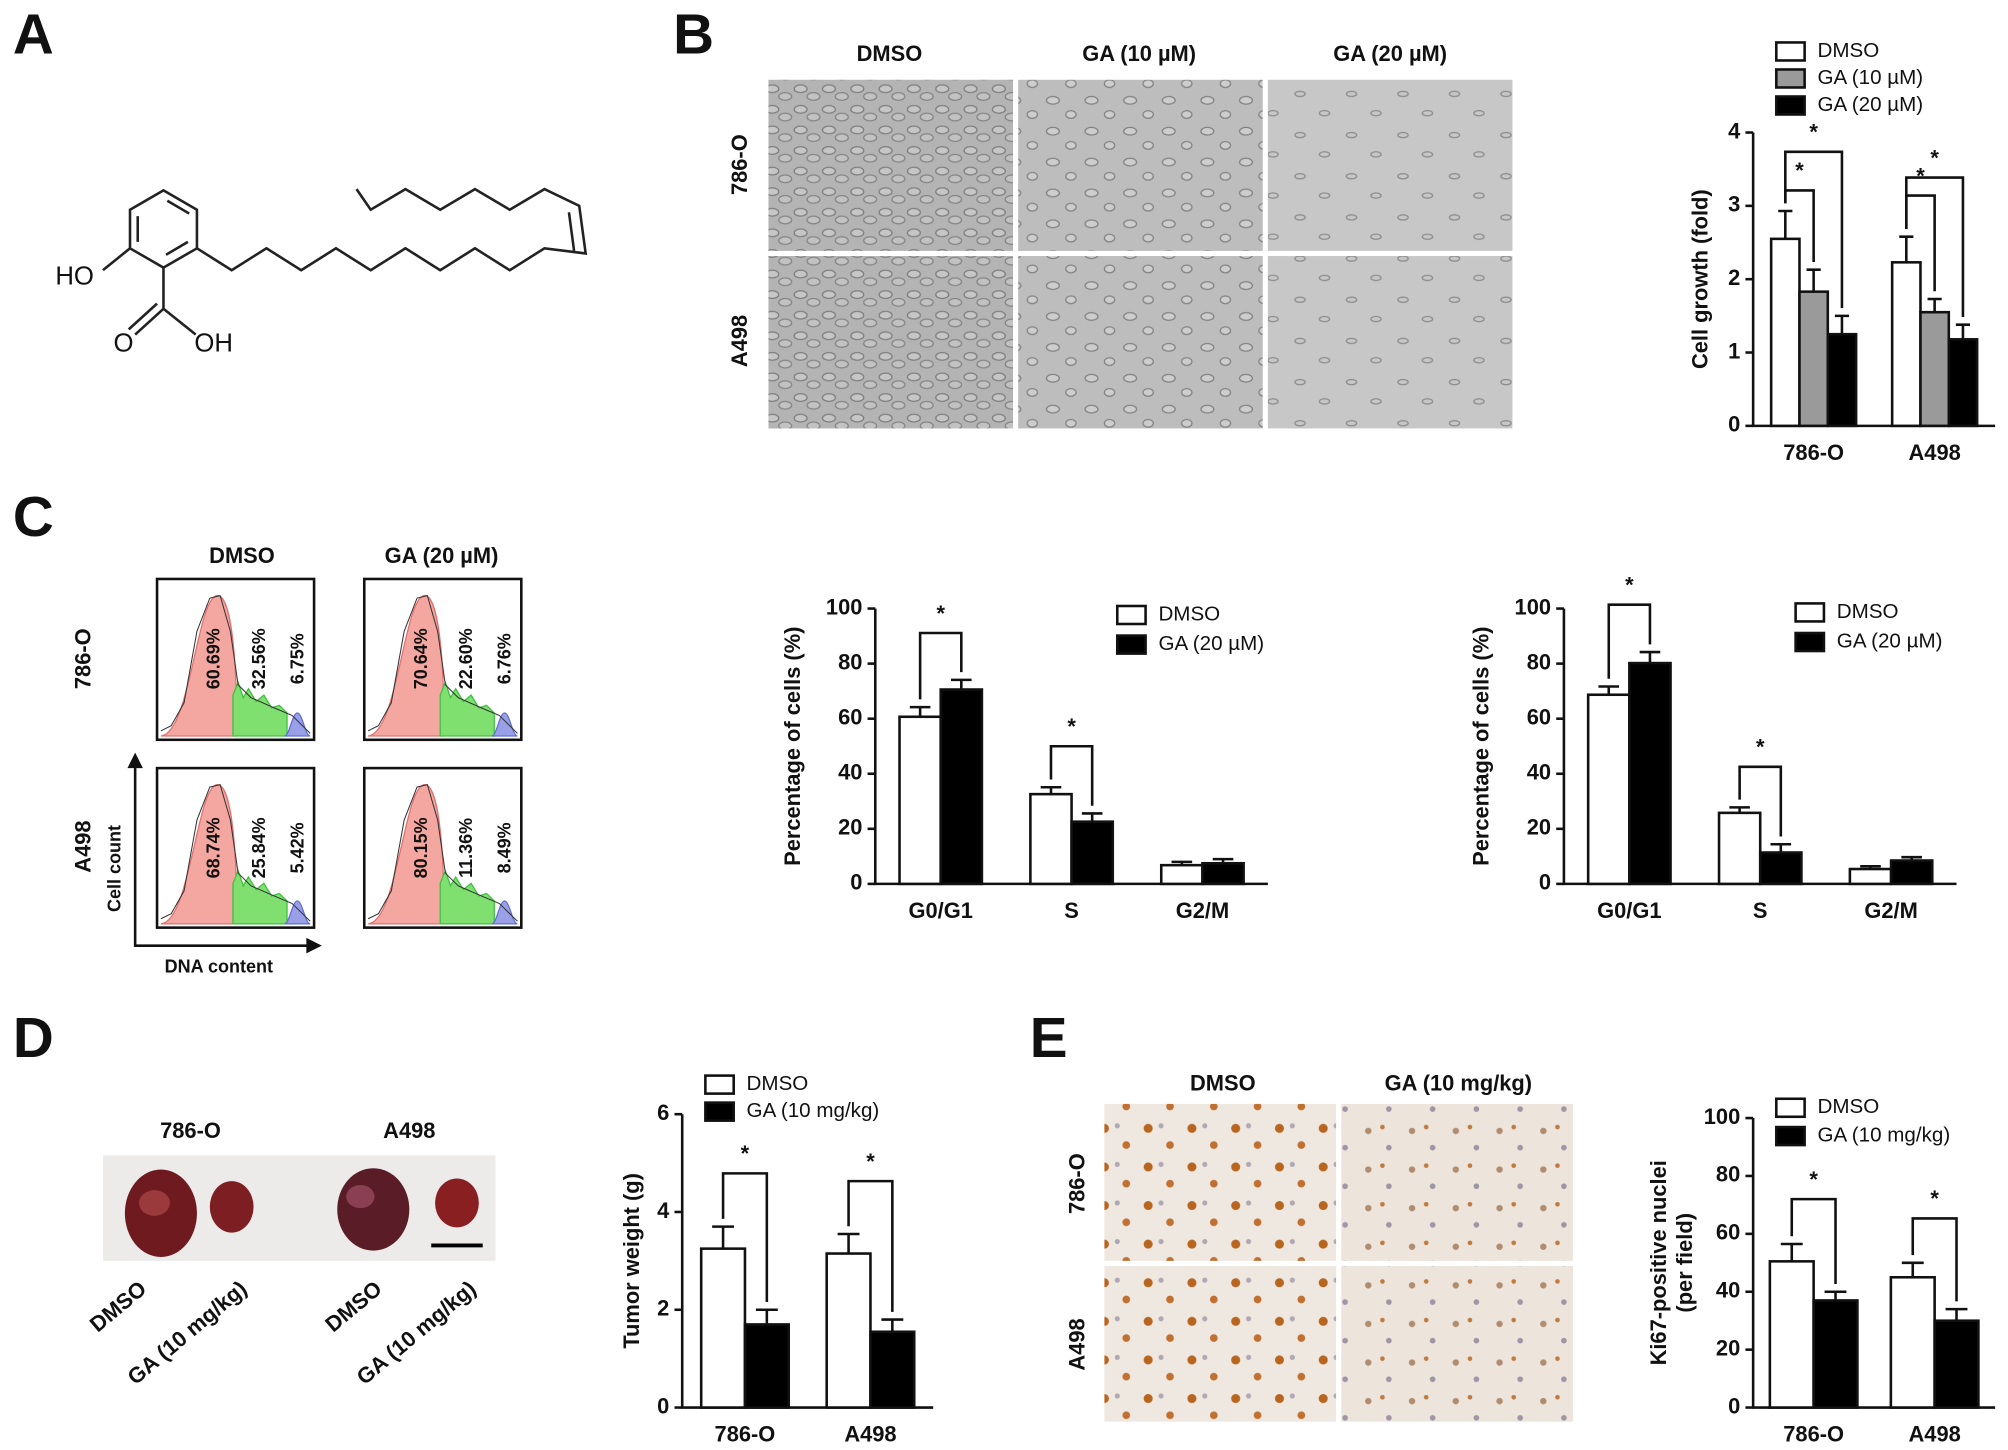 Image resolution: width=2008 pixels, height=1450 pixels. I want to click on axis-label: Cell count, so click(115, 868).